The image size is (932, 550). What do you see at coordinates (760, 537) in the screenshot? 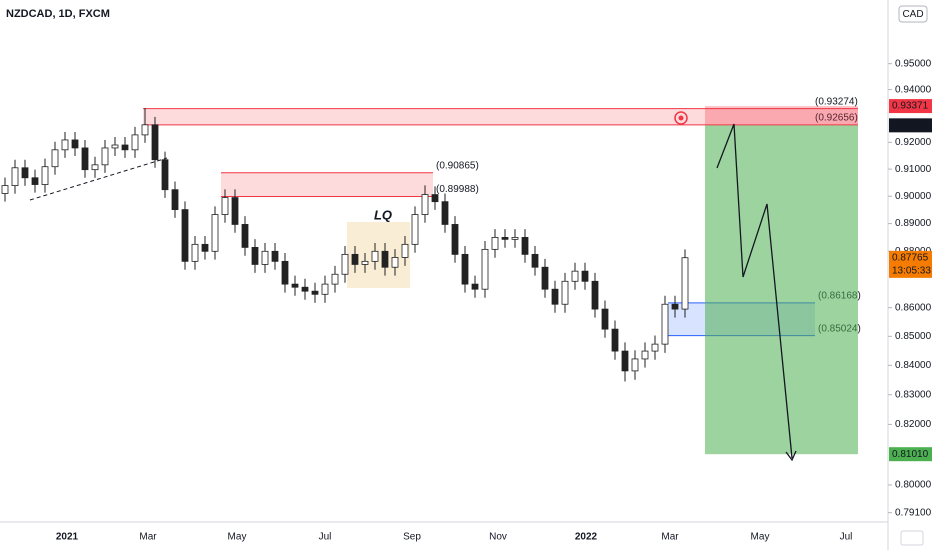
I see `x-tick-label: May` at bounding box center [760, 537].